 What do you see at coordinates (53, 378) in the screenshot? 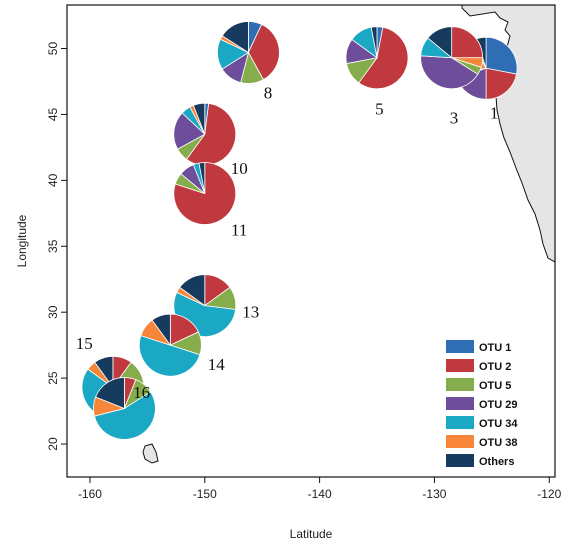
I see `y-tick-label: 25` at bounding box center [53, 378].